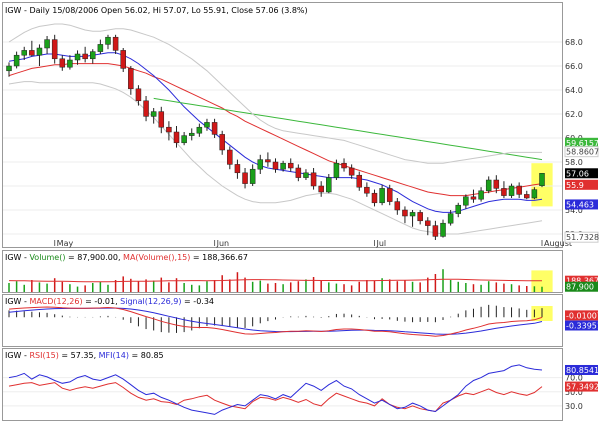 This screenshot has width=600, height=426. Describe the element at coordinates (574, 378) in the screenshot. I see `rsi-tick-label: 70.0` at that location.